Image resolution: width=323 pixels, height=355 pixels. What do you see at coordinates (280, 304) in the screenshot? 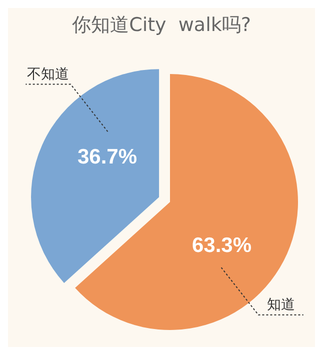
I see `slice-label: 知道` at bounding box center [280, 304].